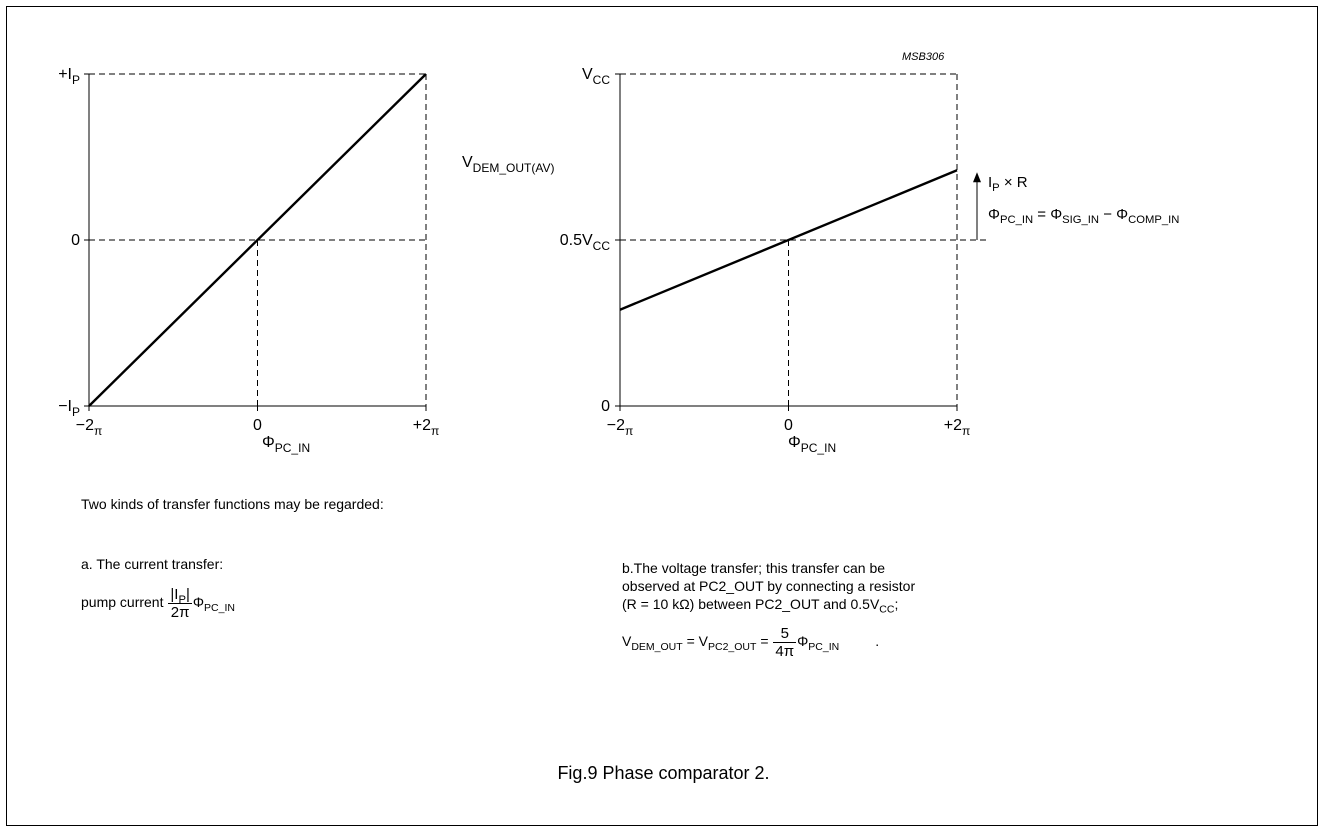 The height and width of the screenshot is (826, 1327). What do you see at coordinates (785, 642) in the screenshot?
I see `fraction-5-over-4pi: 5 4π` at bounding box center [785, 642].